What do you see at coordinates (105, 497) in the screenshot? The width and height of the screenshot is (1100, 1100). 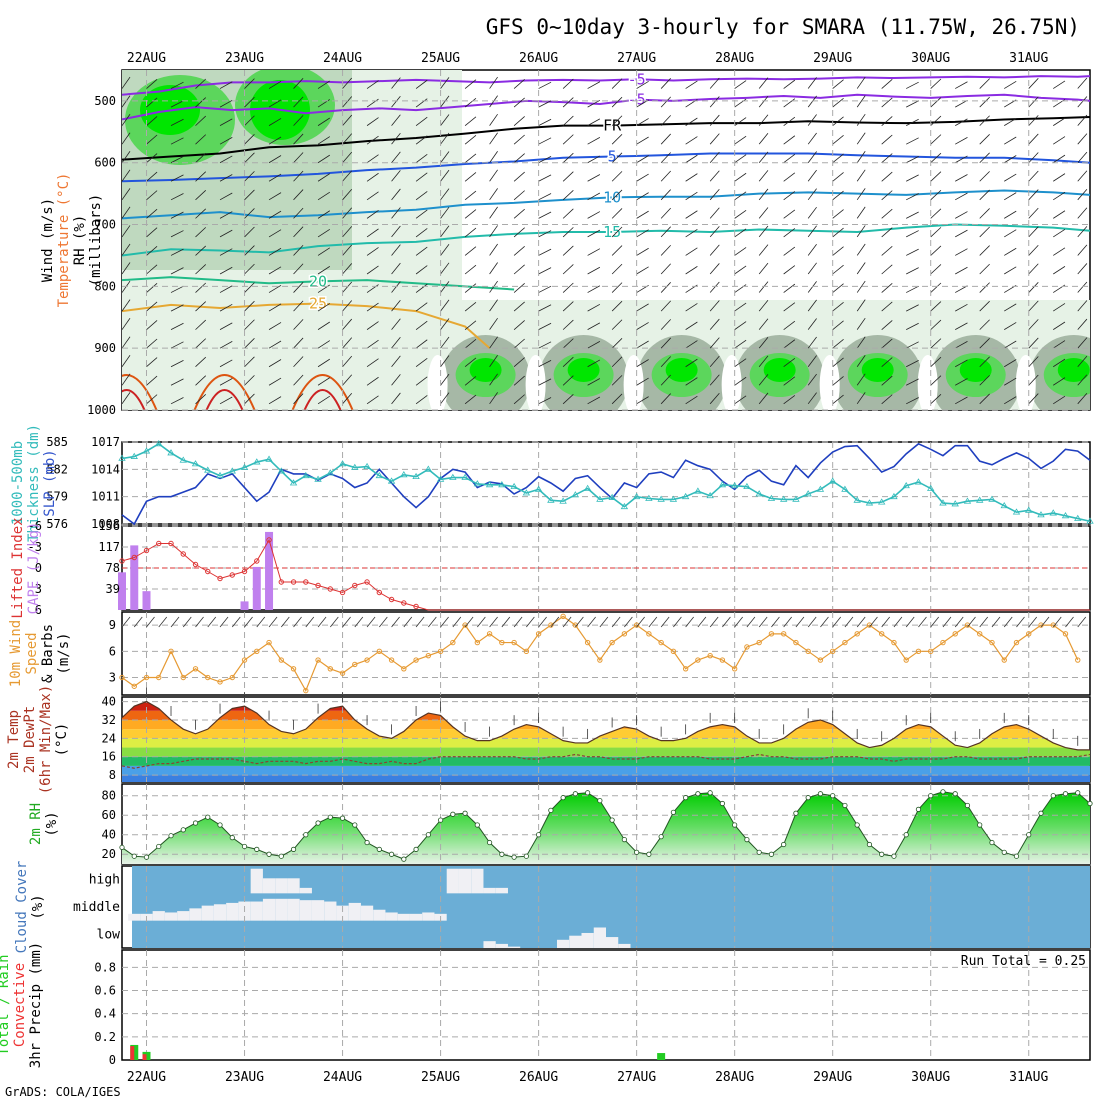 I see `y-tick-label: 1011` at bounding box center [105, 497].